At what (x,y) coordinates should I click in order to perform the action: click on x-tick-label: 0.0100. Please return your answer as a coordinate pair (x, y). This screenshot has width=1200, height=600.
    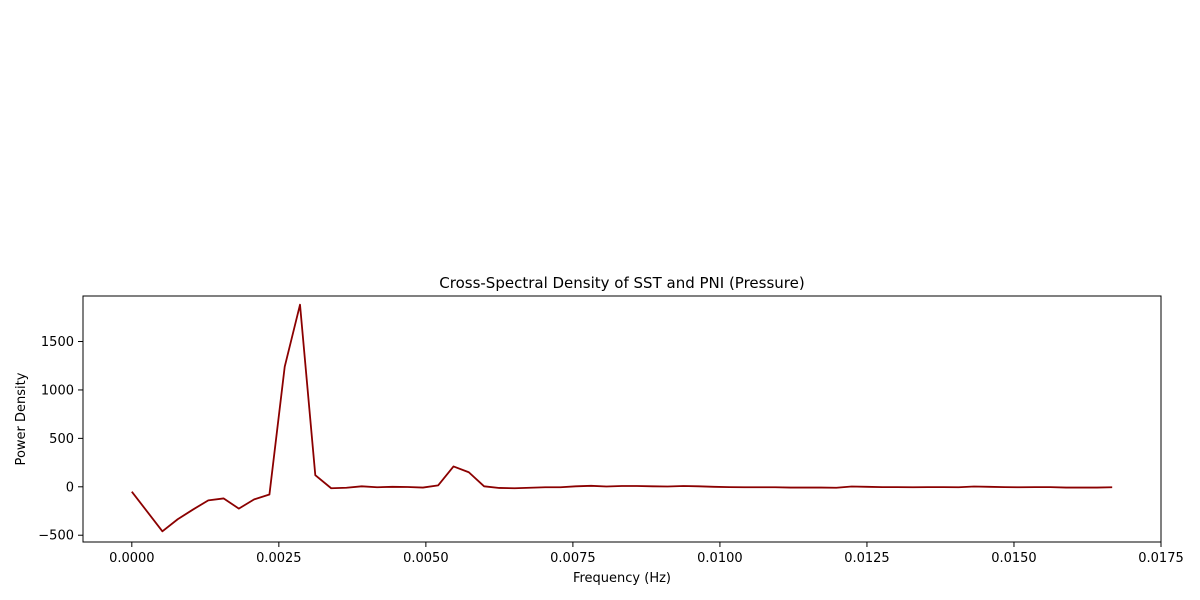
    Looking at the image, I should click on (720, 558).